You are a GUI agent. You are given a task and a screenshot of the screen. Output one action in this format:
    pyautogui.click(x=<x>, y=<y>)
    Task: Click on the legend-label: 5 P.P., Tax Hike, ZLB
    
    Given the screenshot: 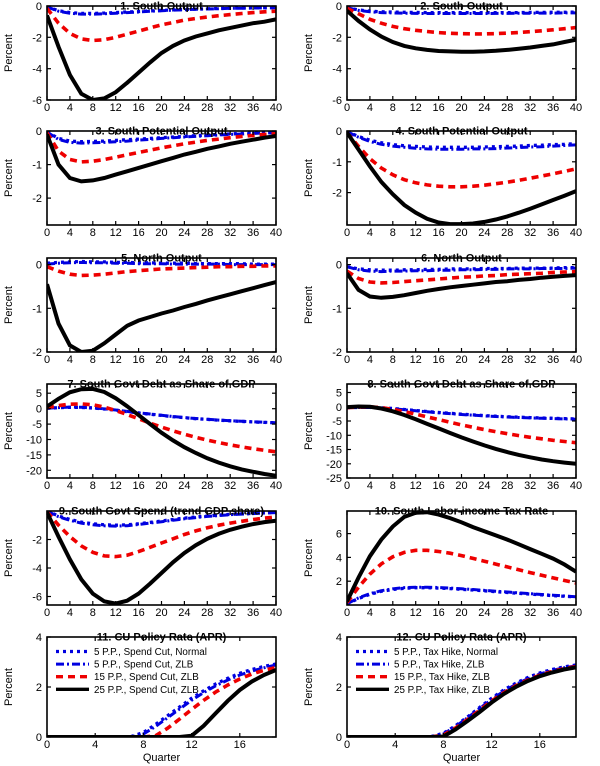 What is the action you would take?
    pyautogui.click(x=439, y=665)
    